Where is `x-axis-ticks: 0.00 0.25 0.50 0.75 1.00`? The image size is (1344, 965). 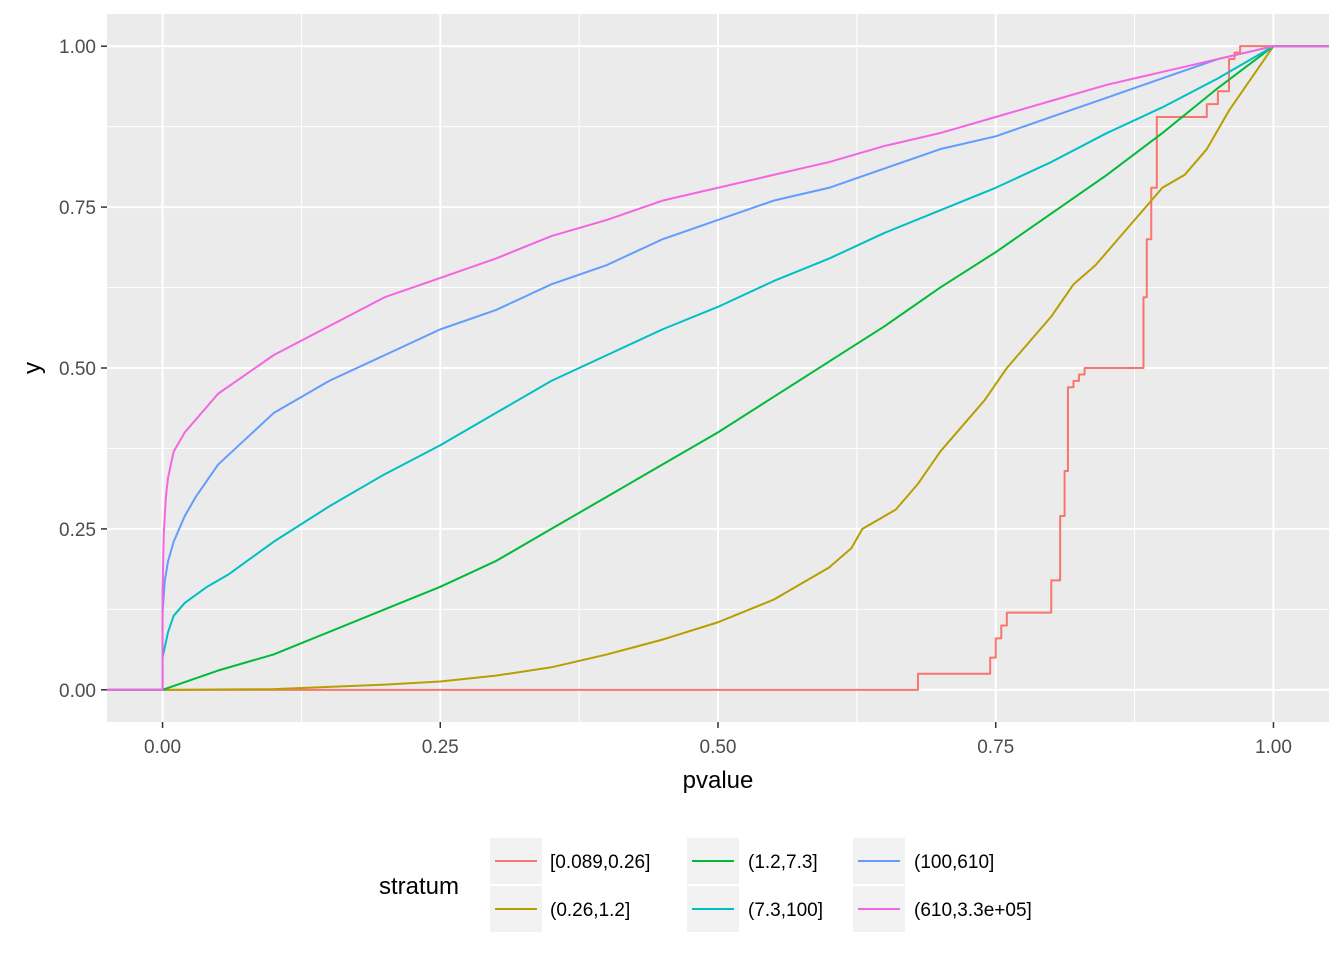
x-axis-ticks: 0.00 0.25 0.50 0.75 1.00 is located at coordinates (718, 740).